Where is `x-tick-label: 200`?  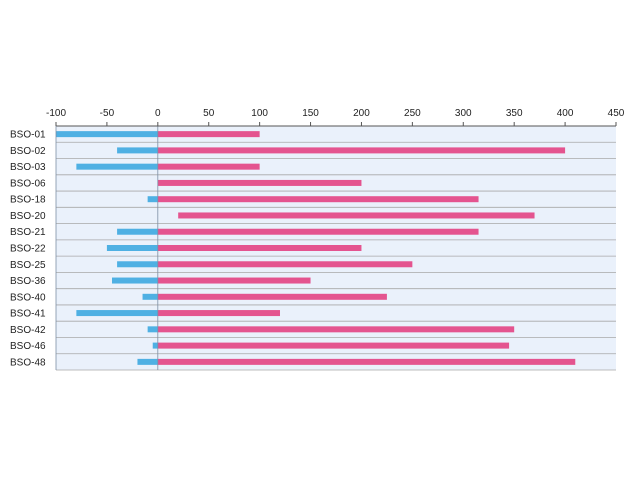
x-tick-label: 200 is located at coordinates (361, 113).